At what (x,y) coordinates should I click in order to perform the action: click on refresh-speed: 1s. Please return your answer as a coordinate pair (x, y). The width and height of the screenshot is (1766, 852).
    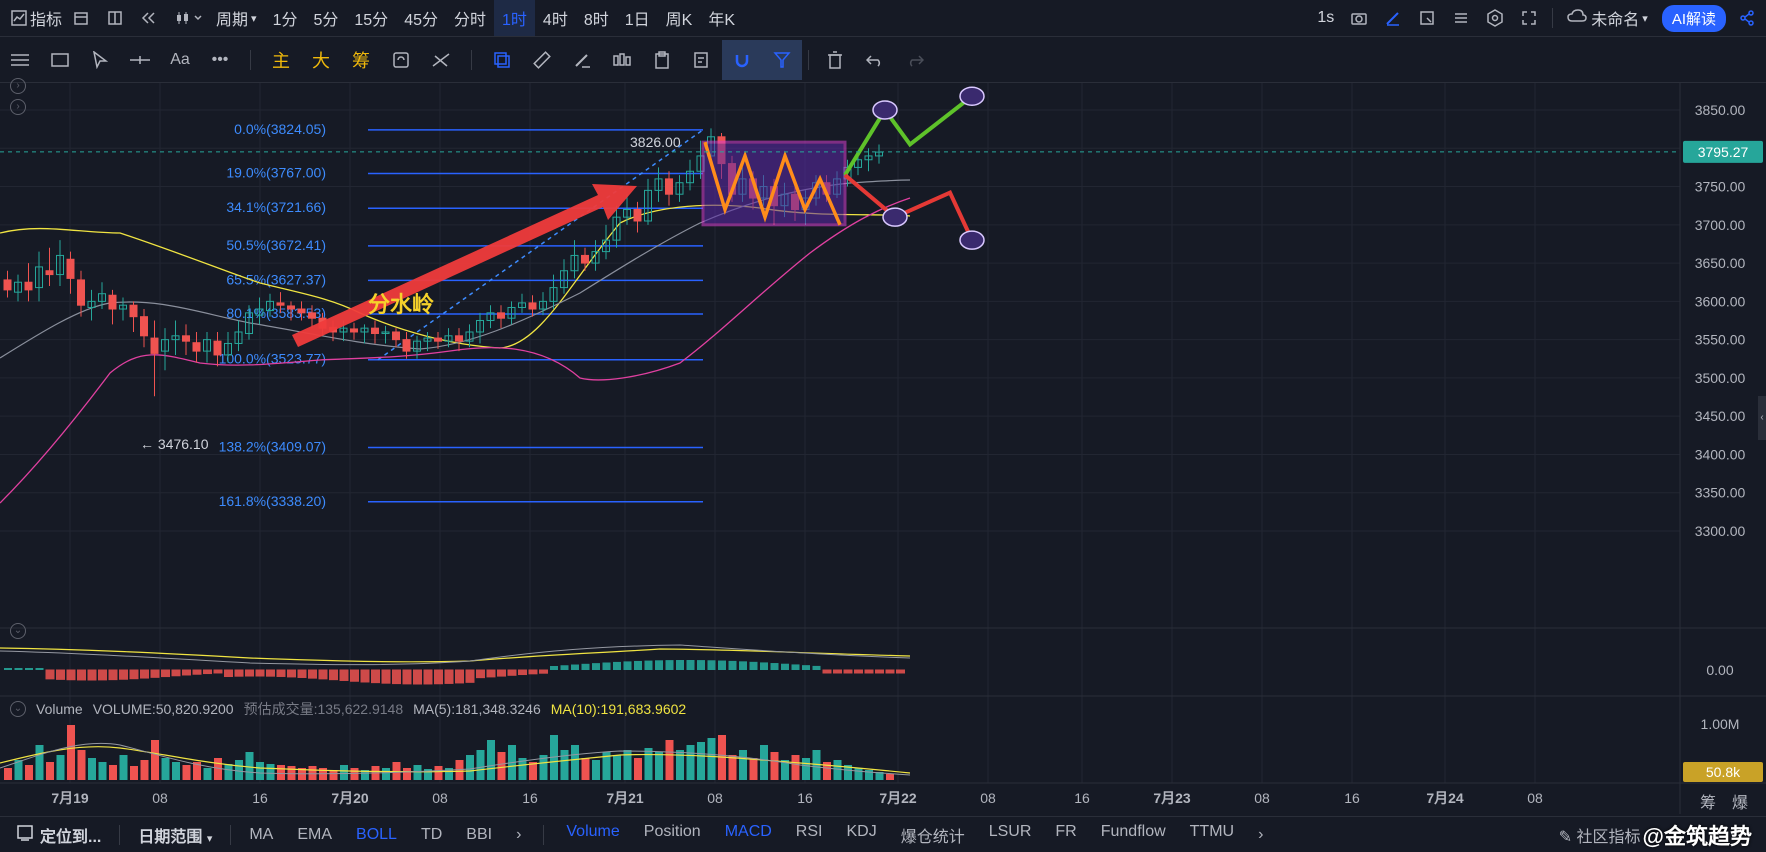
    Looking at the image, I should click on (1326, 17).